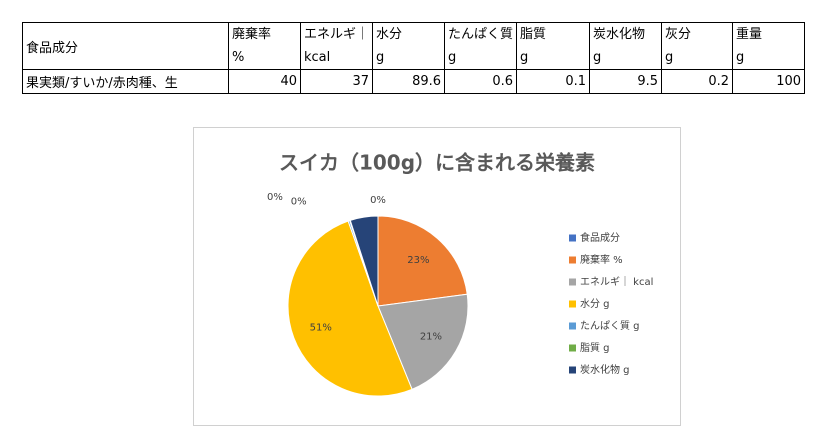 The height and width of the screenshot is (435, 829). Describe the element at coordinates (600, 237) in the screenshot. I see `legend-label: 食品成分` at that location.